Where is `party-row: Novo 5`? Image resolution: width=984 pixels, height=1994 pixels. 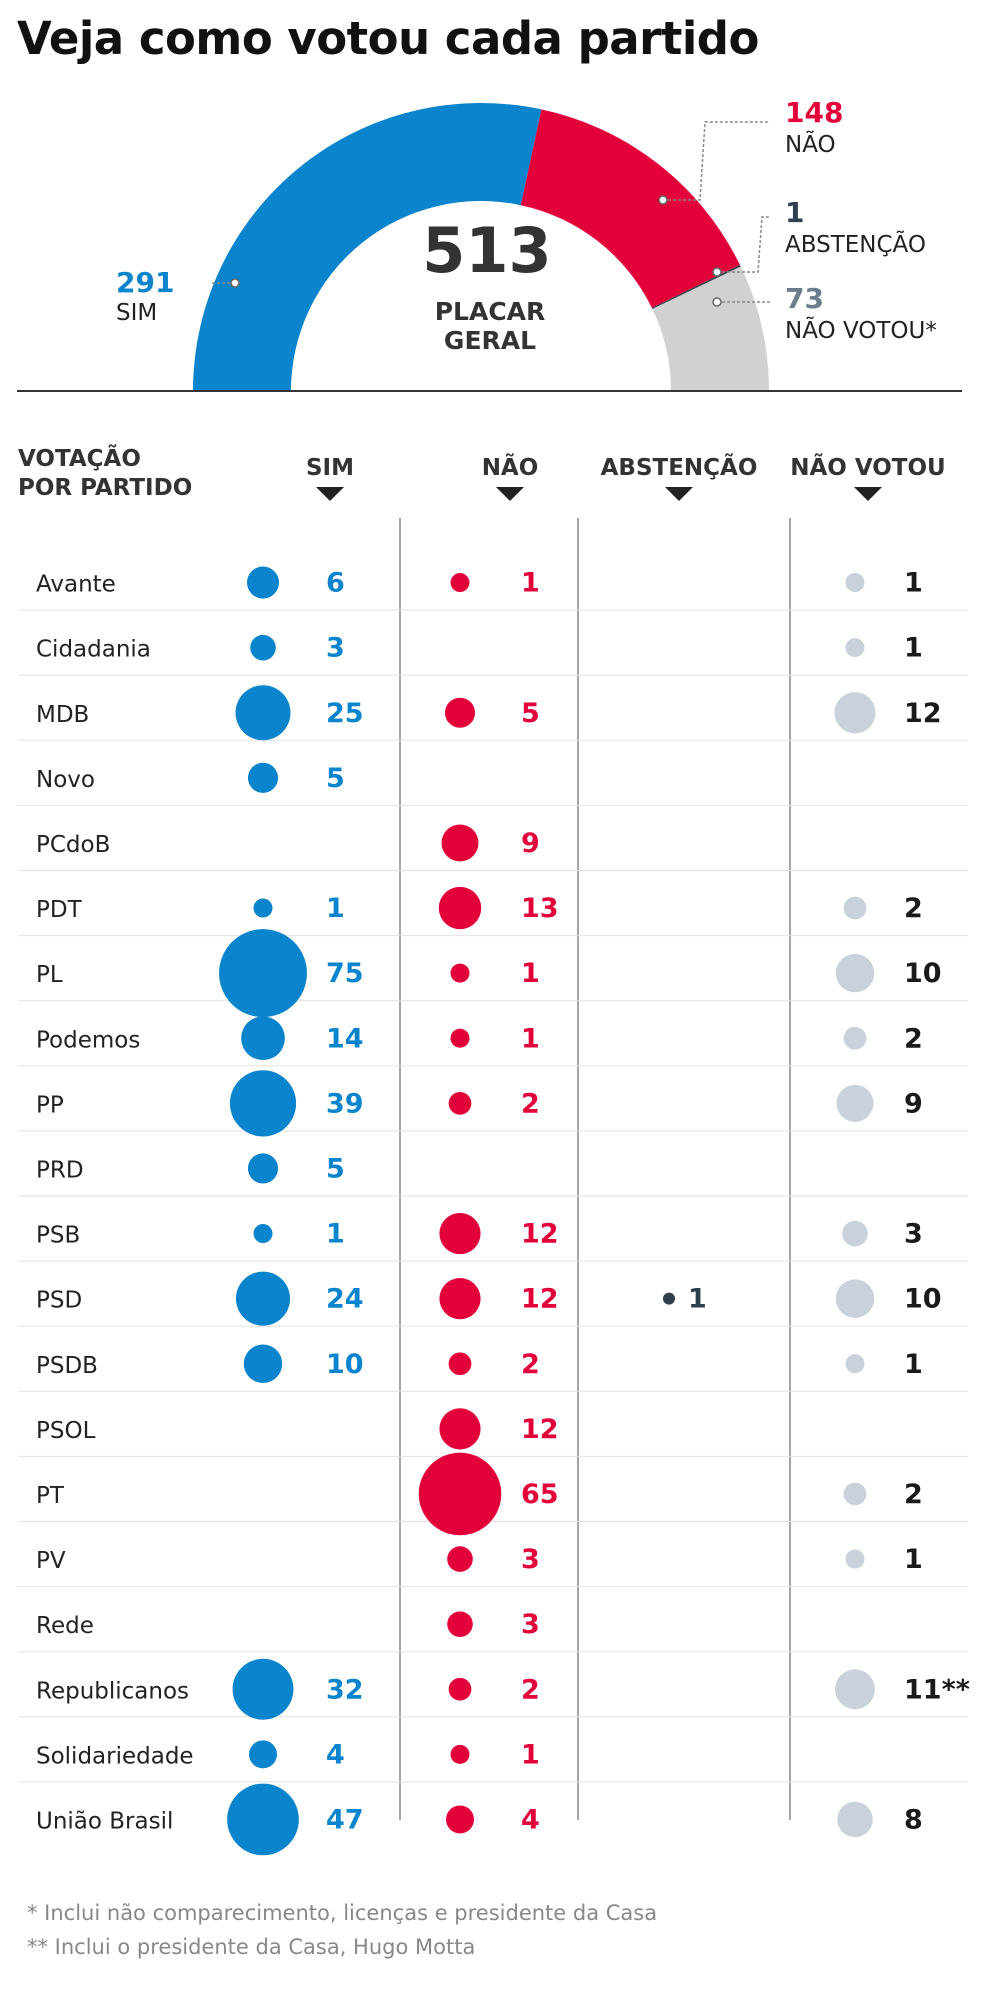
party-row: Novo 5 is located at coordinates (190, 778).